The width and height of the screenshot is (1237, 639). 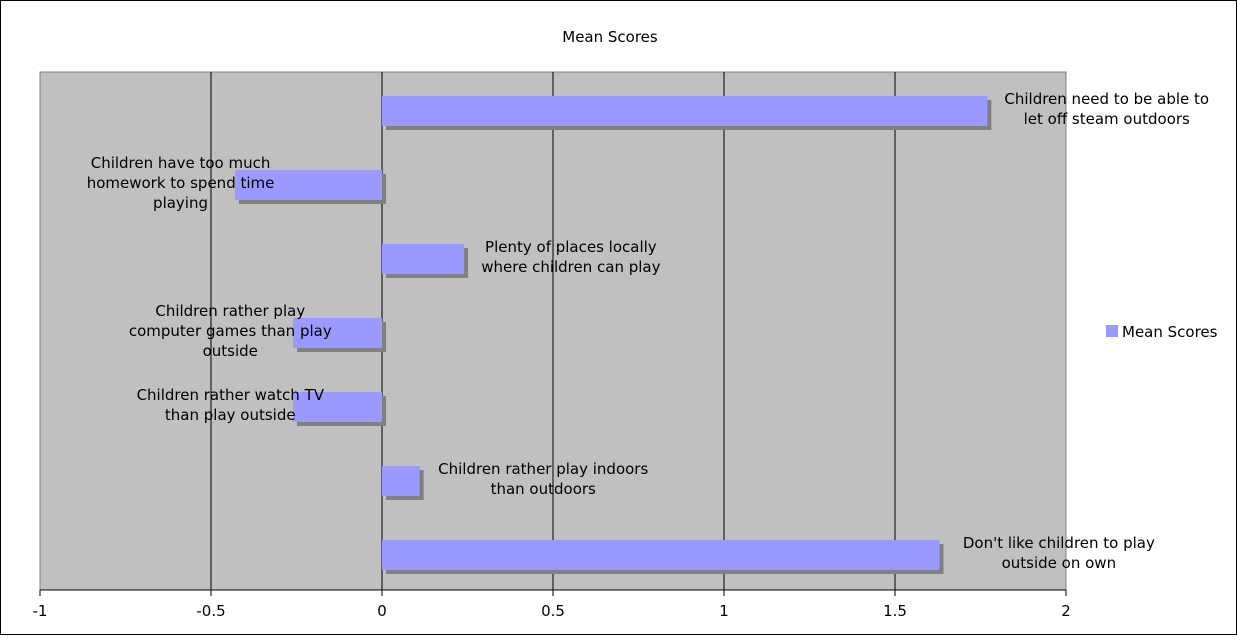 What do you see at coordinates (230, 415) in the screenshot?
I see `bar-category-label-line: than play outside` at bounding box center [230, 415].